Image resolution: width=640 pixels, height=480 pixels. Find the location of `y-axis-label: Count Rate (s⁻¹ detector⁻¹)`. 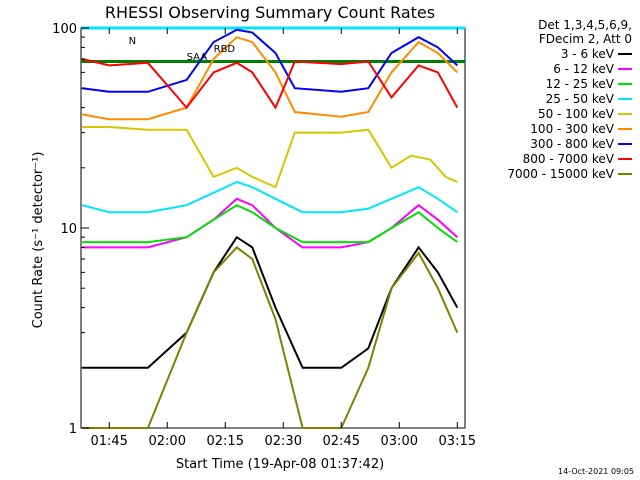

y-axis-label: Count Rate (s⁻¹ detector⁻¹) is located at coordinates (38, 240).